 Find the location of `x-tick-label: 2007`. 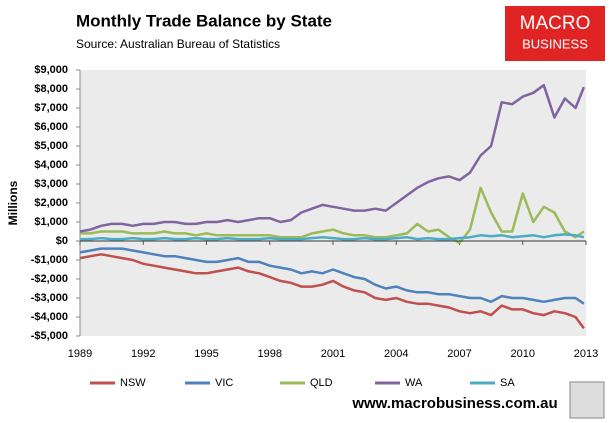

x-tick-label: 2007 is located at coordinates (459, 354).